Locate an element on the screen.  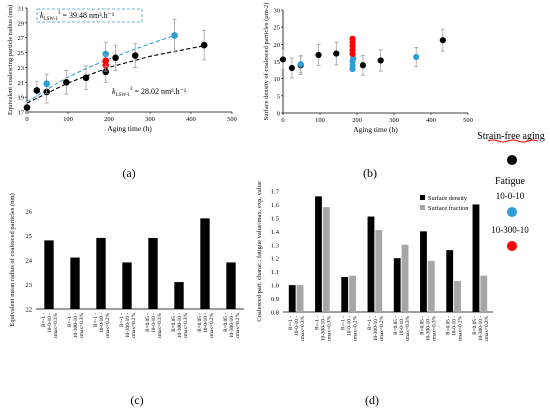
y-tick-label: 1.5 is located at coordinates (275, 218).